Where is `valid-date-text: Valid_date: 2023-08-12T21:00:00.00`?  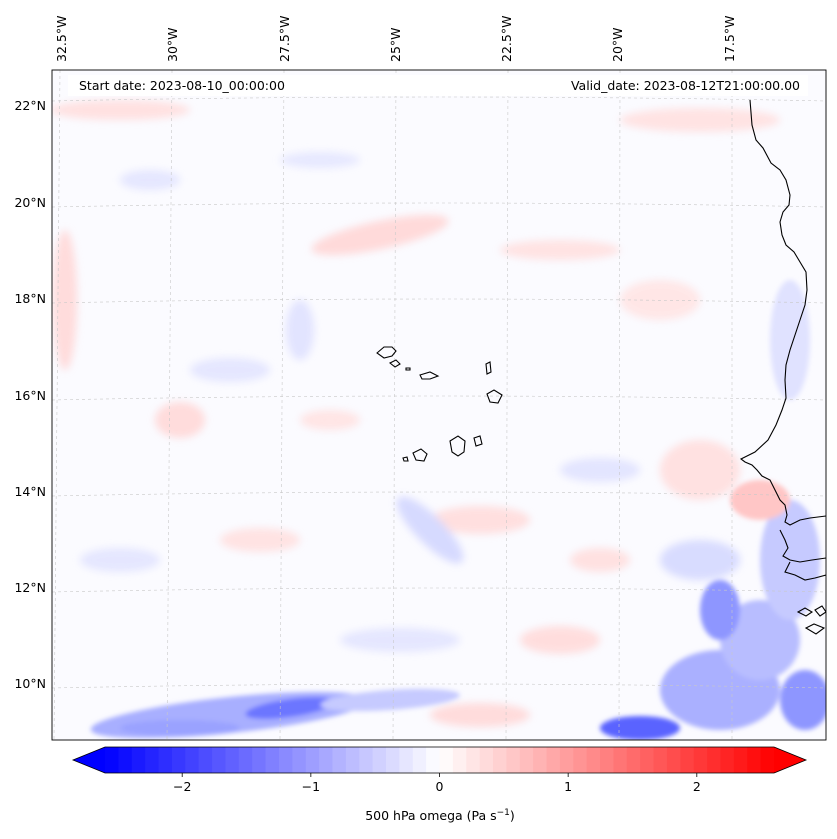
valid-date-text: Valid_date: 2023-08-12T21:00:00.00 is located at coordinates (685, 85).